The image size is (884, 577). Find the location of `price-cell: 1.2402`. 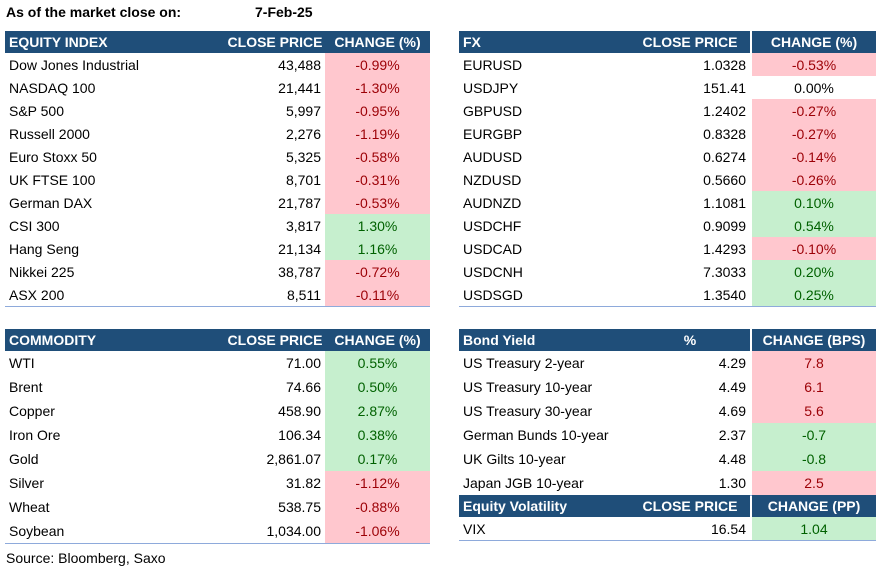

price-cell: 1.2402 is located at coordinates (724, 110).